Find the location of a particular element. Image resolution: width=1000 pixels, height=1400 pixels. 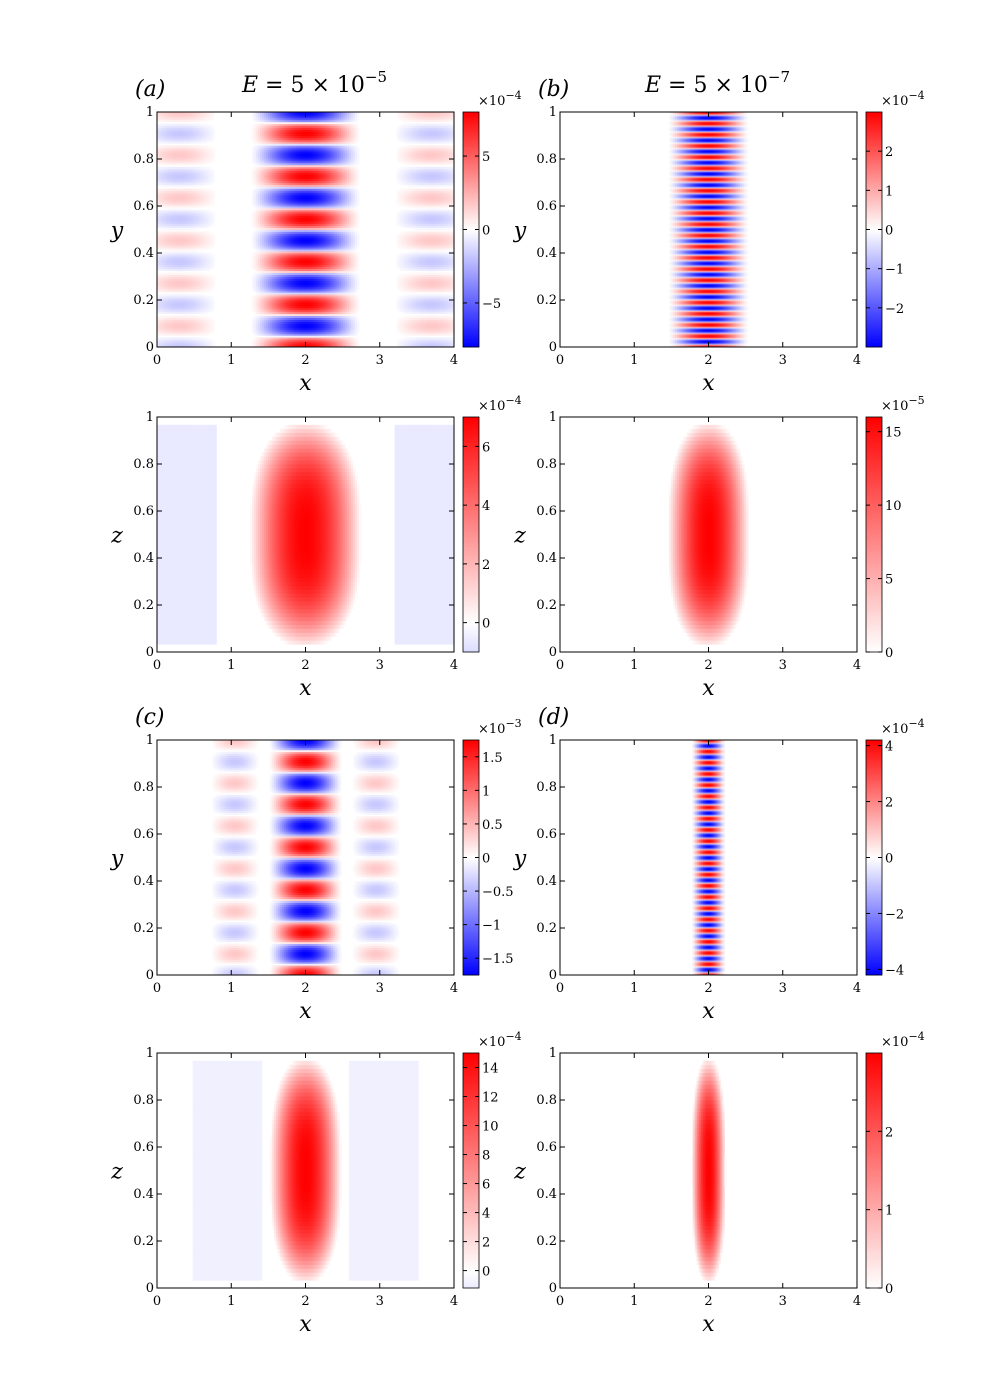

heatmap-field is located at coordinates (305, 229).